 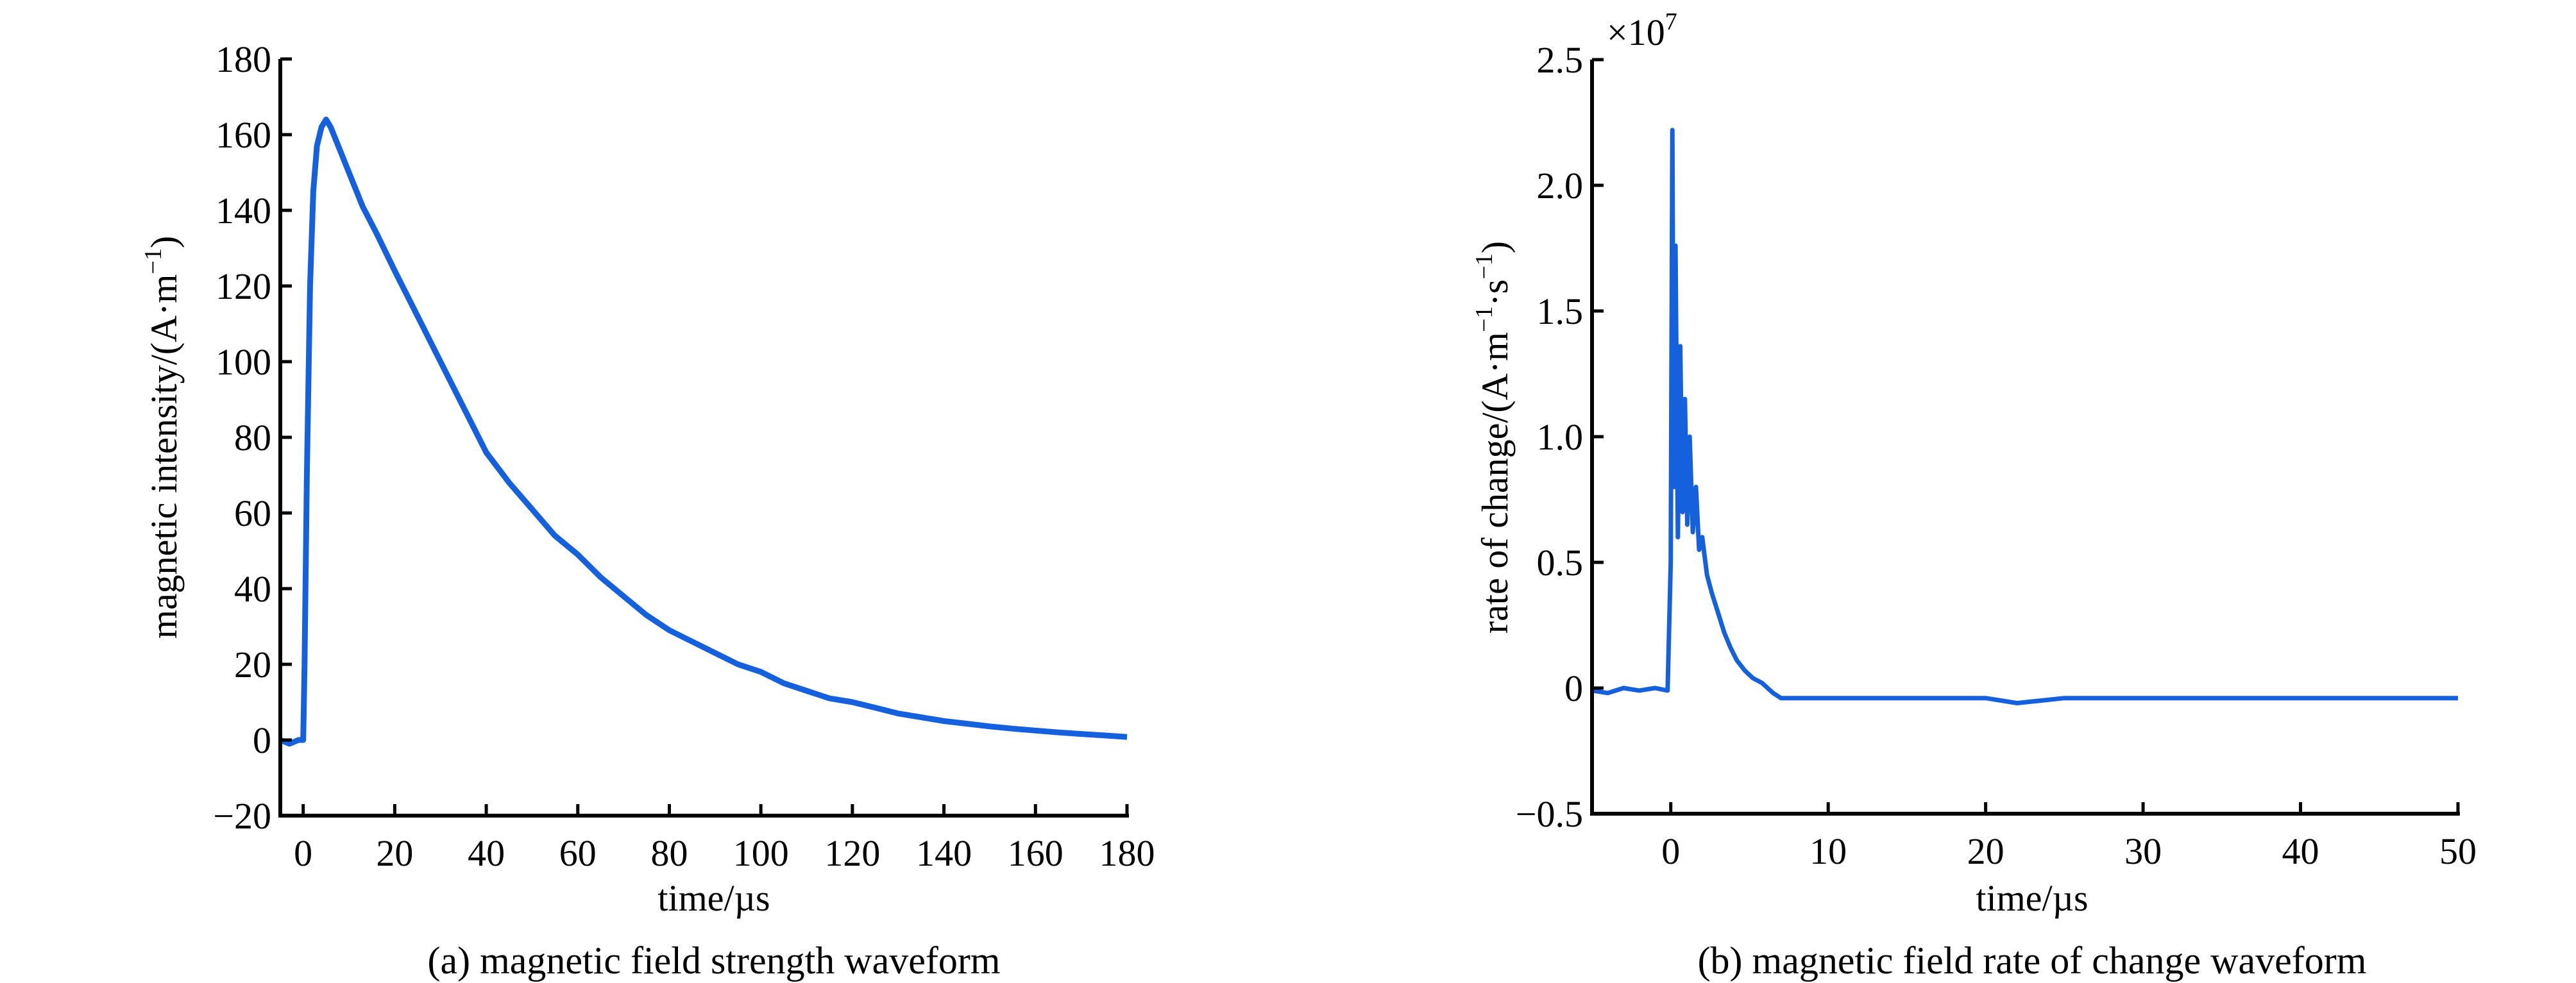 What do you see at coordinates (243, 210) in the screenshot?
I see `panel-a-y-tick-label: 140` at bounding box center [243, 210].